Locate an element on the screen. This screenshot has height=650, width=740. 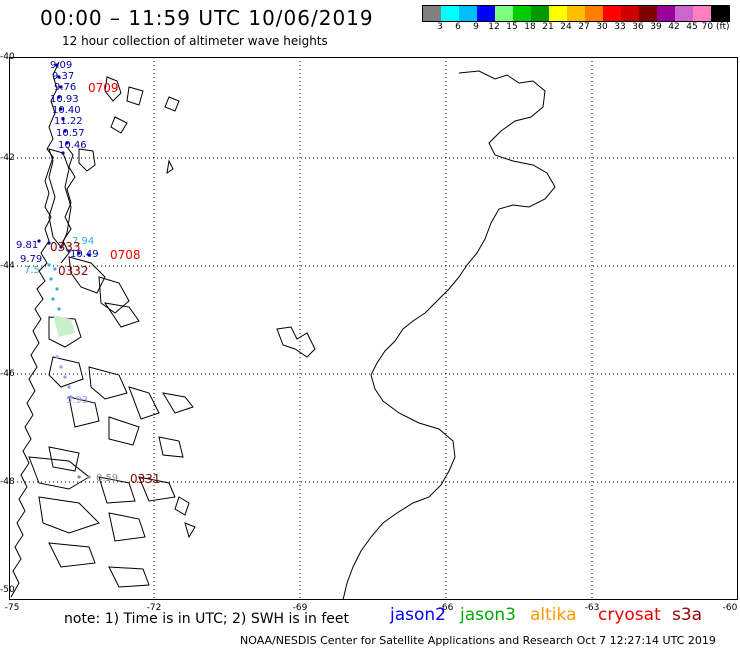
legend-label: 27 is located at coordinates (584, 27).